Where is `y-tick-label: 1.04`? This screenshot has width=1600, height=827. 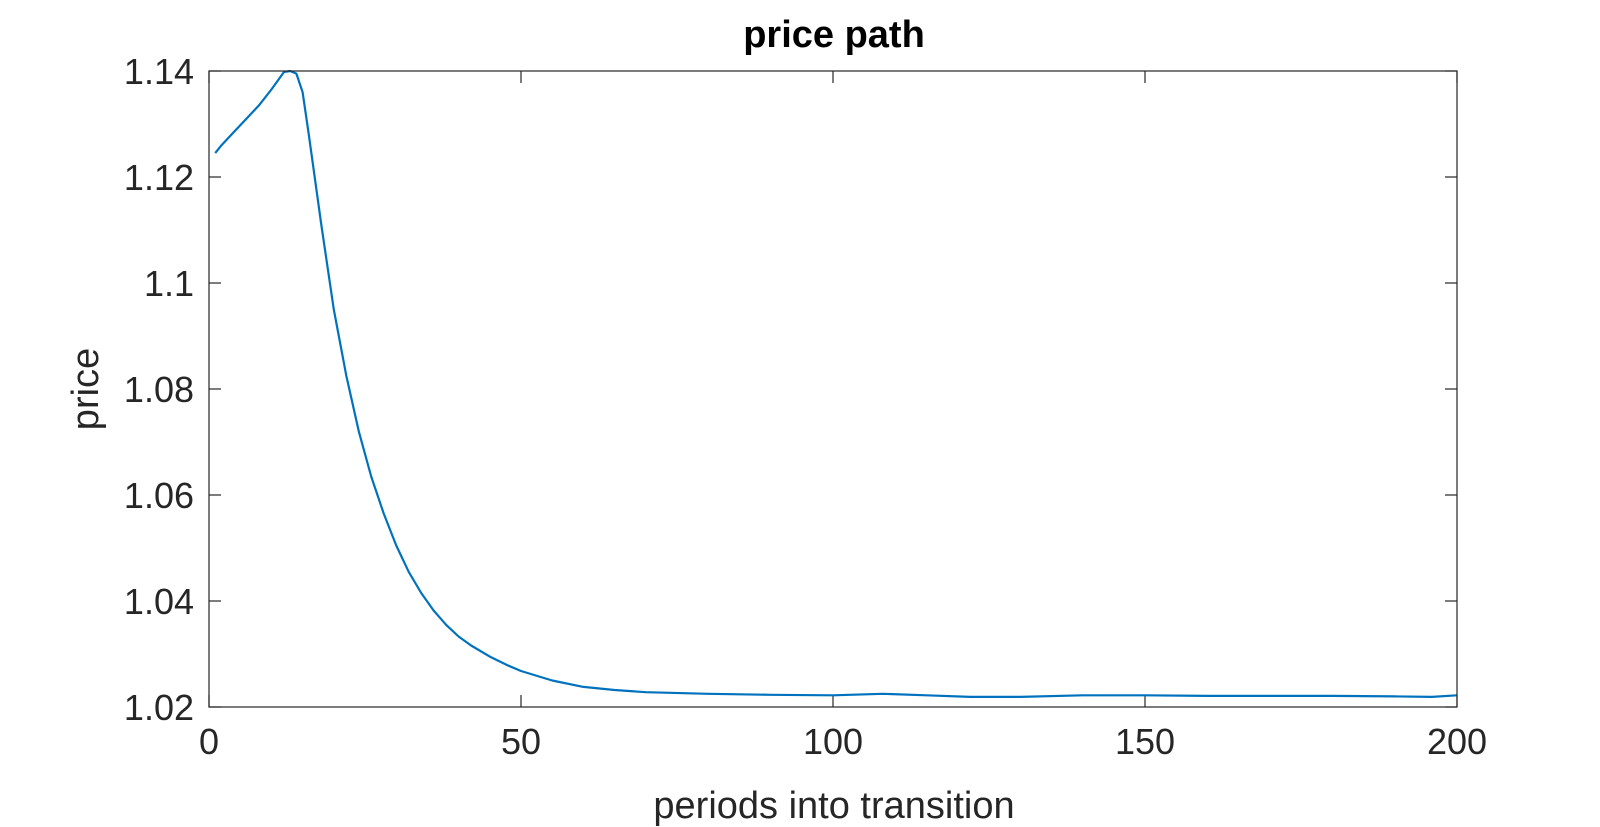 y-tick-label: 1.04 is located at coordinates (159, 601).